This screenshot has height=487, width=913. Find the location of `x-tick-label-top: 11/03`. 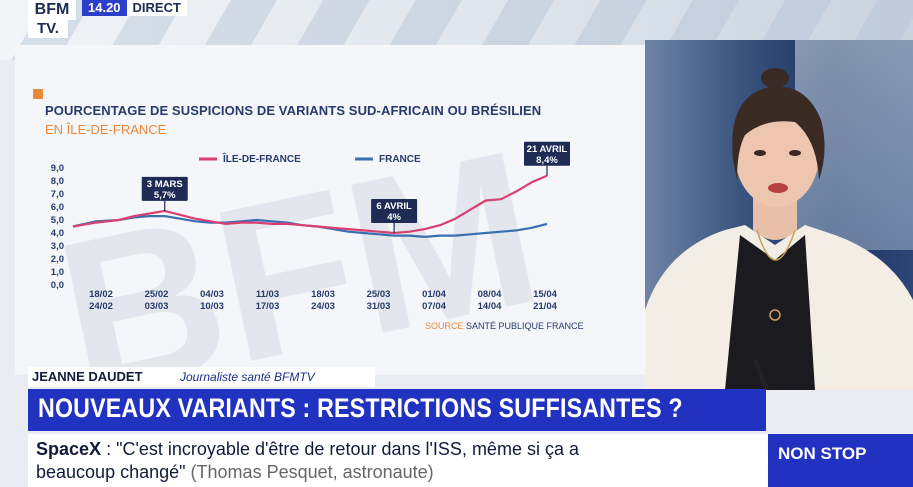

x-tick-label-top: 11/03 is located at coordinates (267, 294).